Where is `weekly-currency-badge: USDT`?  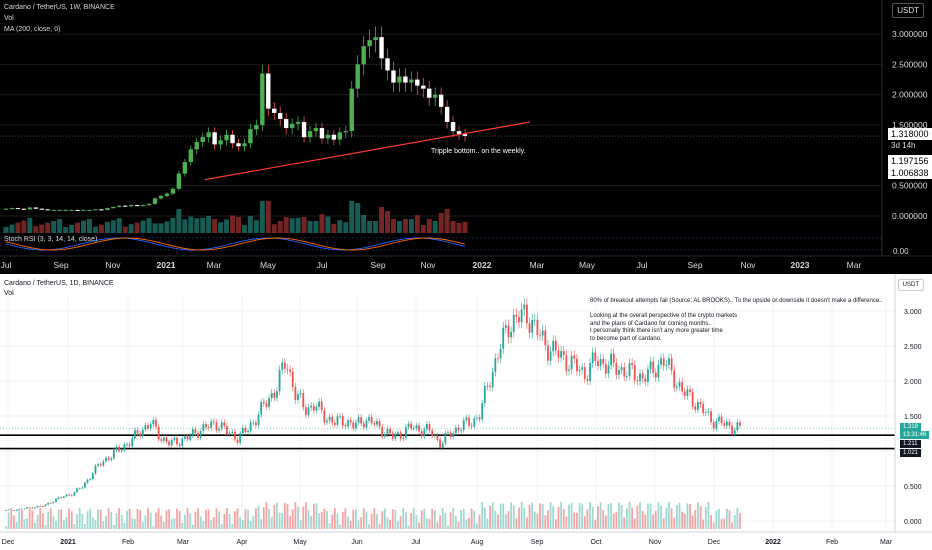 weekly-currency-badge: USDT is located at coordinates (908, 10).